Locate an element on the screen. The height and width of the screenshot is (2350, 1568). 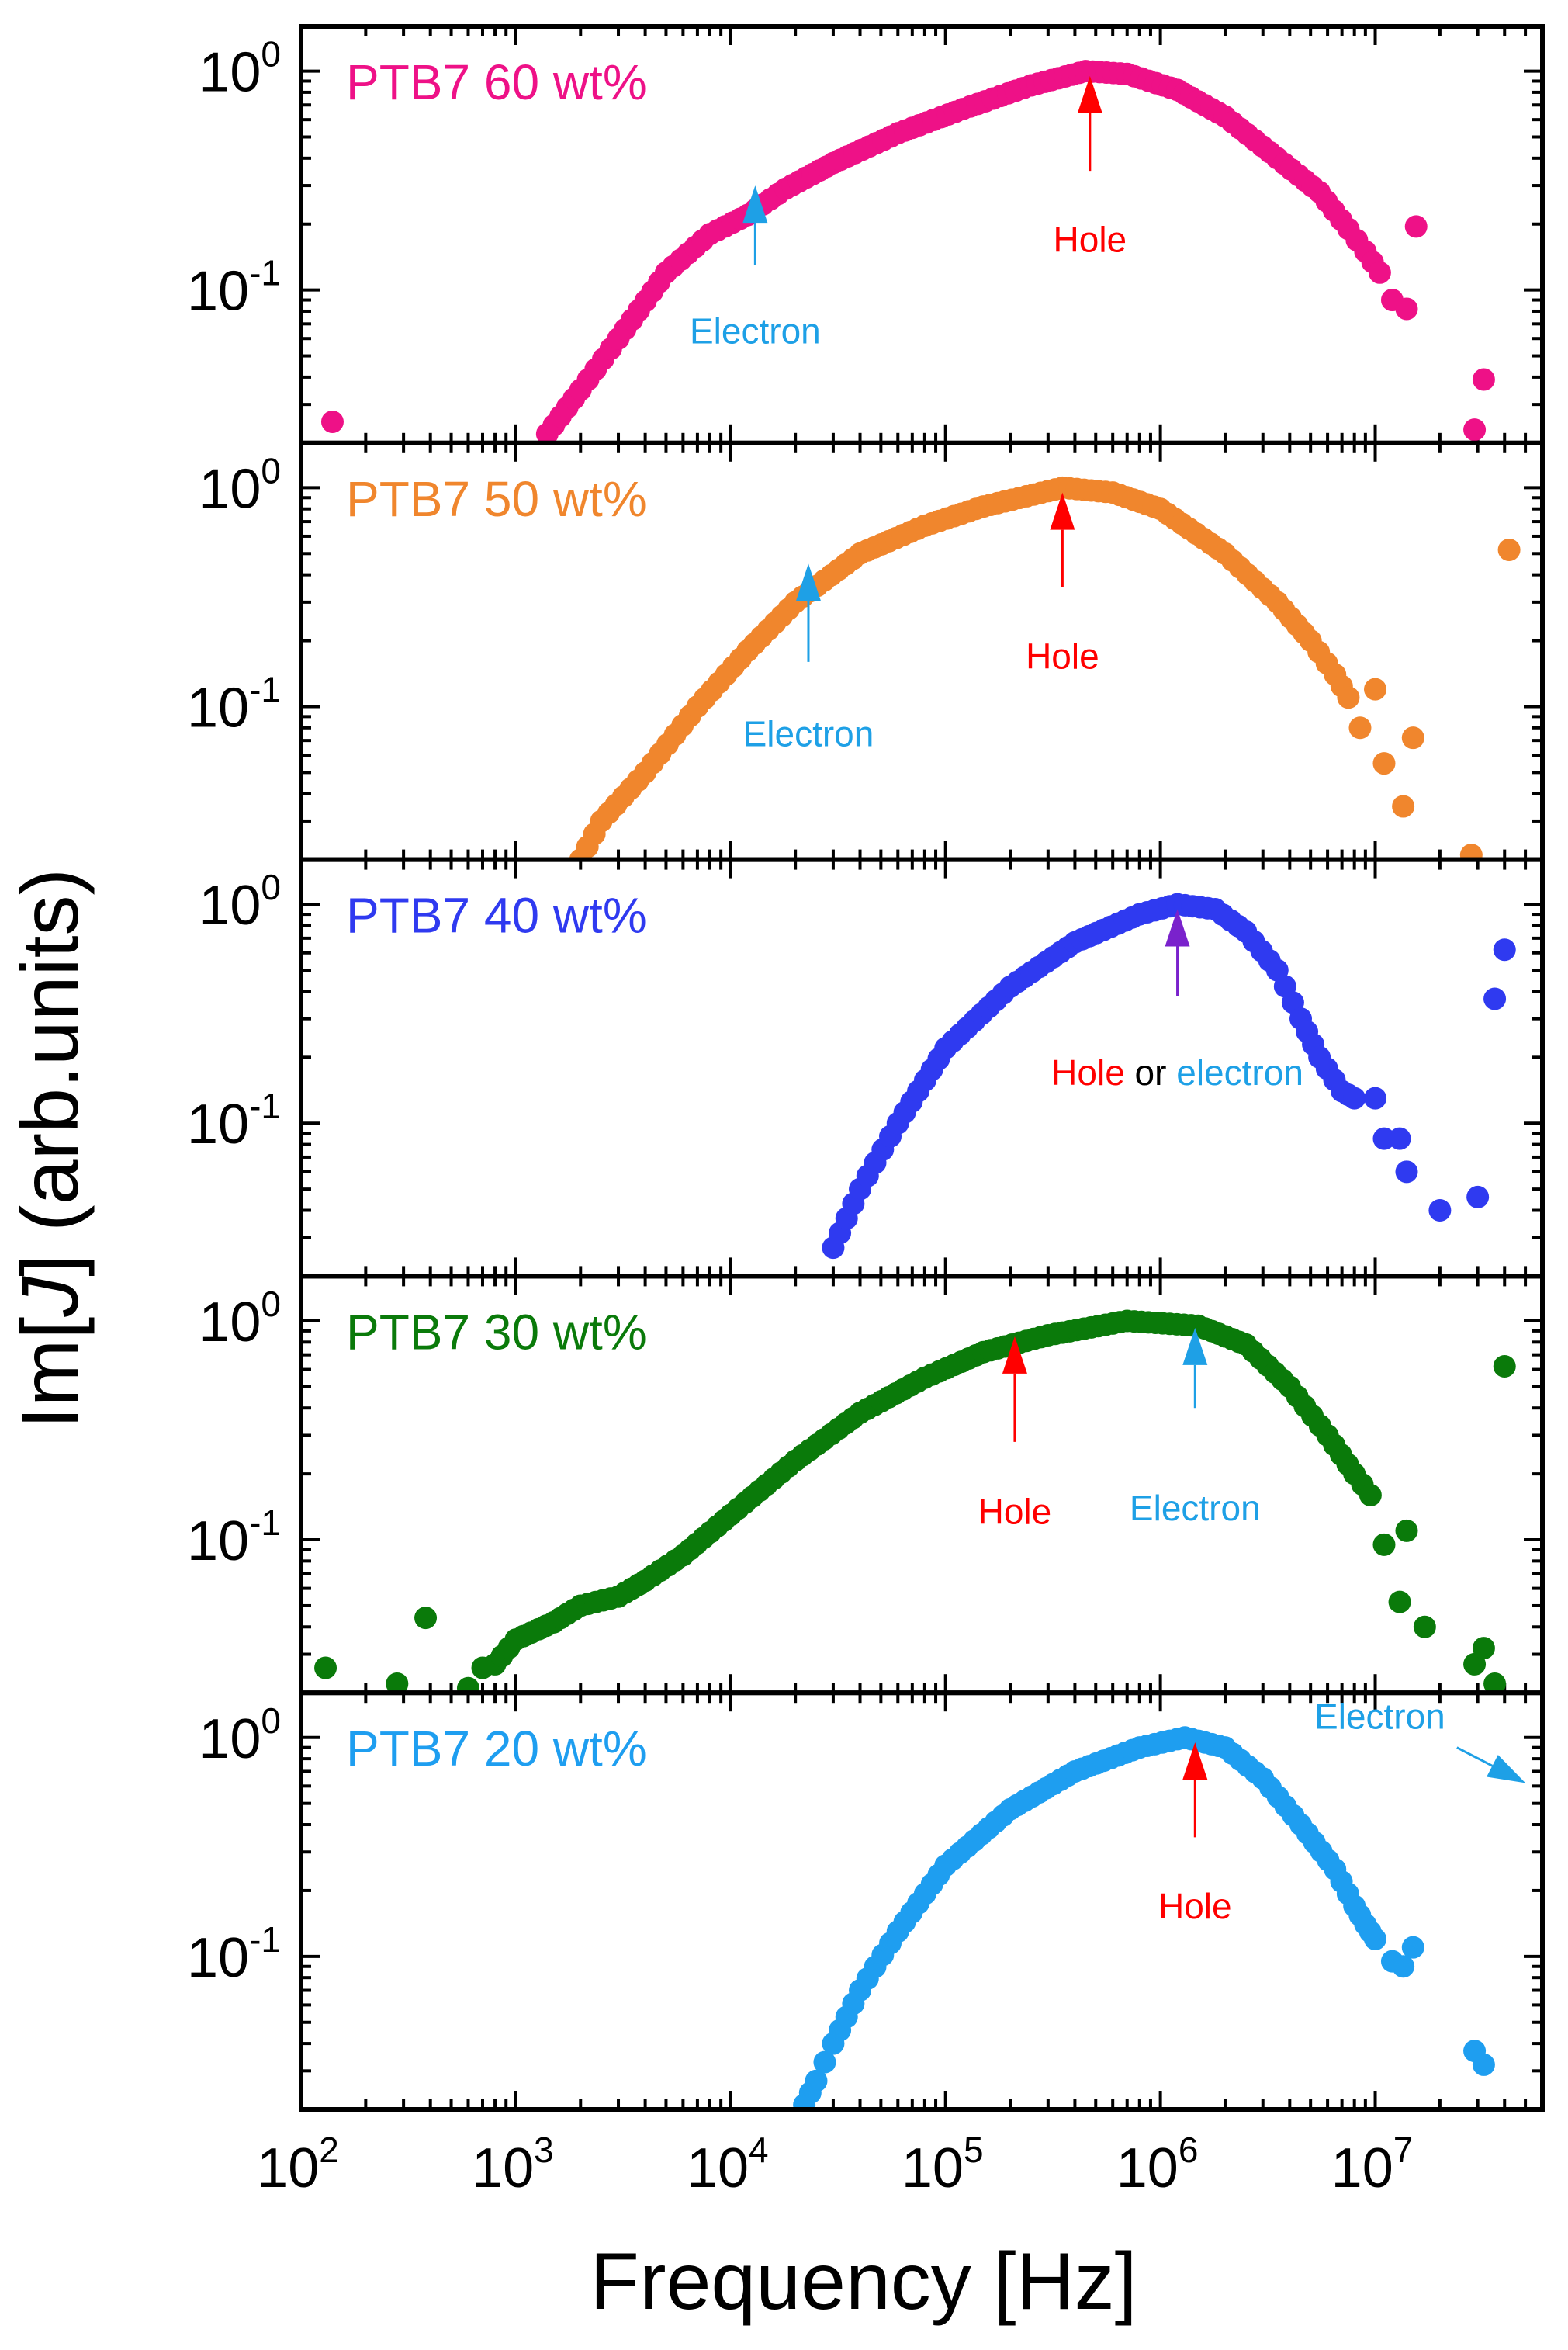
x-tick-label: 10⁷ is located at coordinates (1373, 2164).